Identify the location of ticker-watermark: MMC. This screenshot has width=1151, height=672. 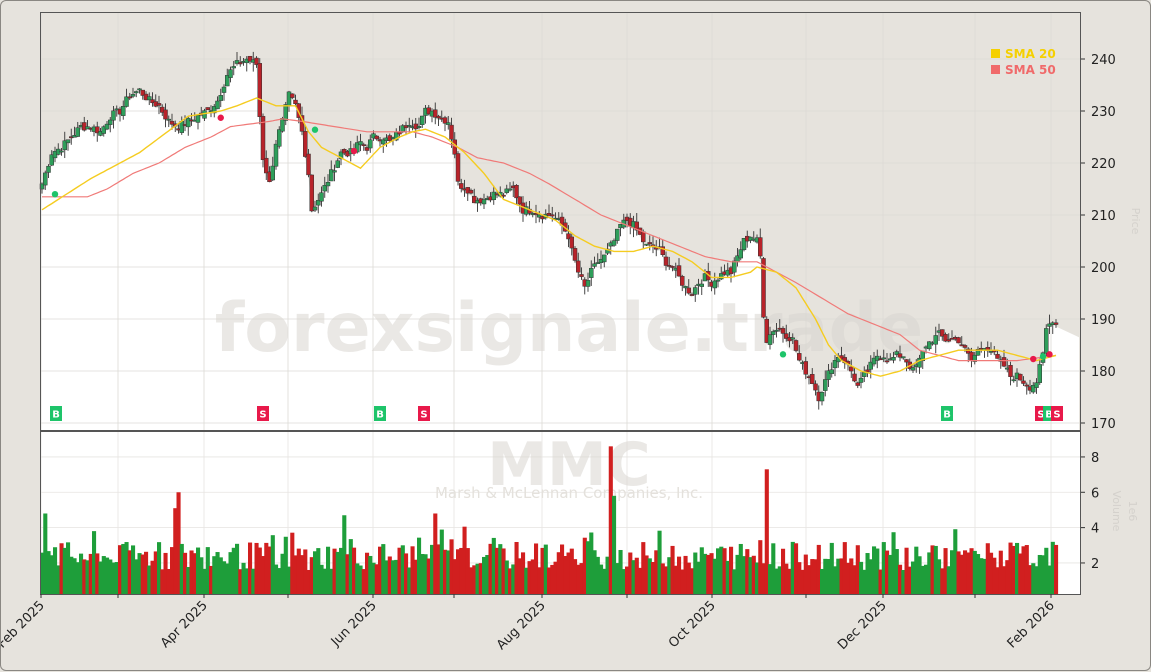
(568, 465).